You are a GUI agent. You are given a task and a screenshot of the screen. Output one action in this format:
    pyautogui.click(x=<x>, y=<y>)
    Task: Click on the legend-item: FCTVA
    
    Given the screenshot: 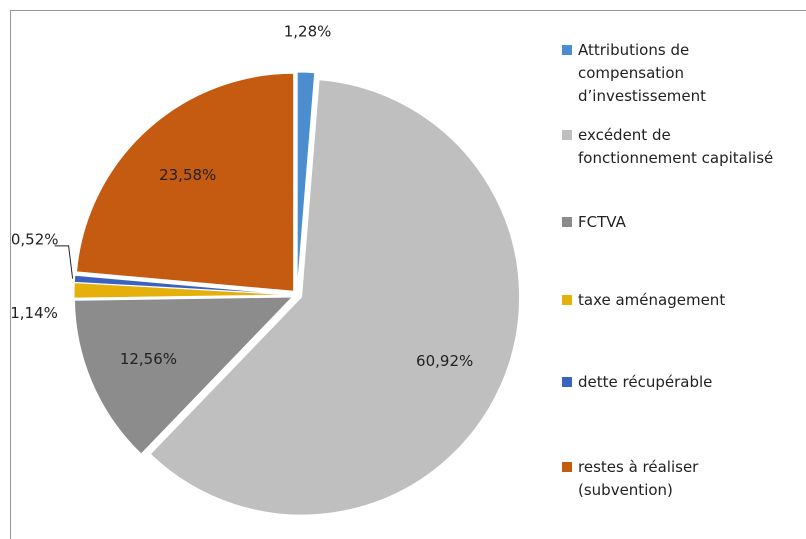 What is the action you would take?
    pyautogui.click(x=670, y=222)
    